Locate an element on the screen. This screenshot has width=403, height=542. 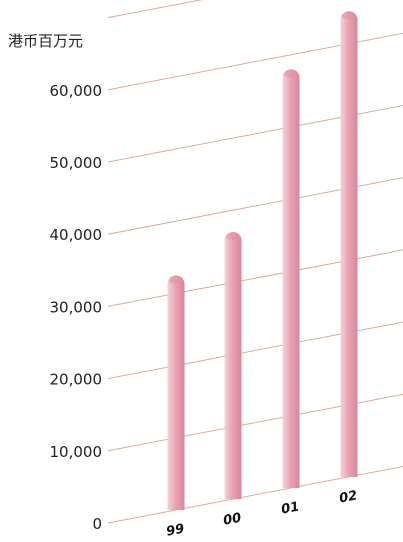
y-axis-ticks: 0 10,000 20,000 30,000 40,000 50,000 60,000 is located at coordinates (76, 307).